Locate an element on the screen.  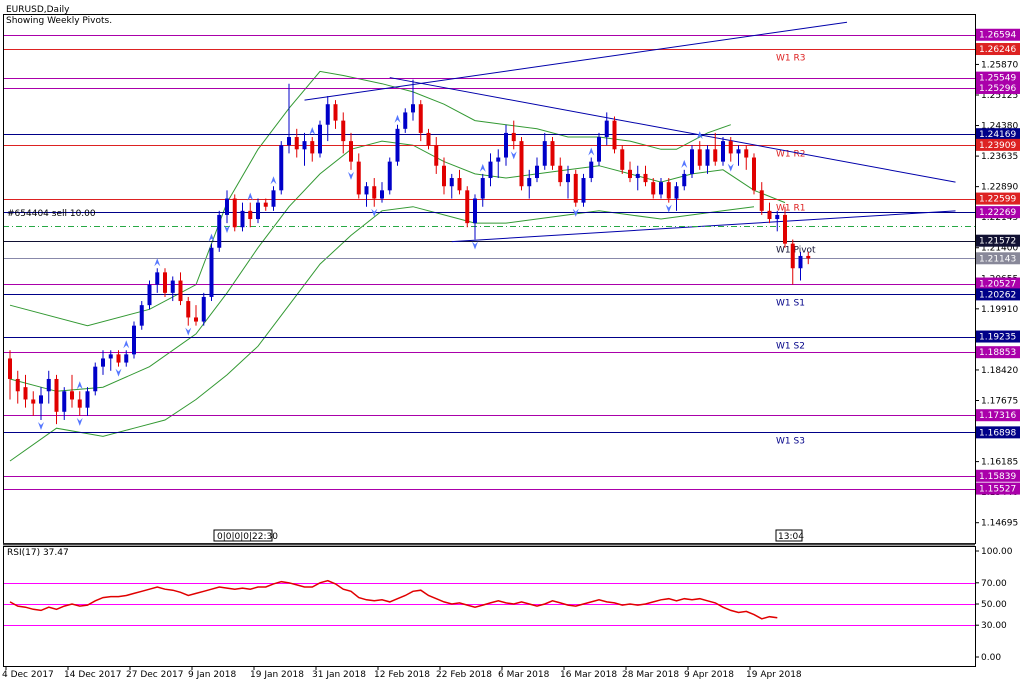
price-tag-label: 1.21572 is located at coordinates (997, 242).